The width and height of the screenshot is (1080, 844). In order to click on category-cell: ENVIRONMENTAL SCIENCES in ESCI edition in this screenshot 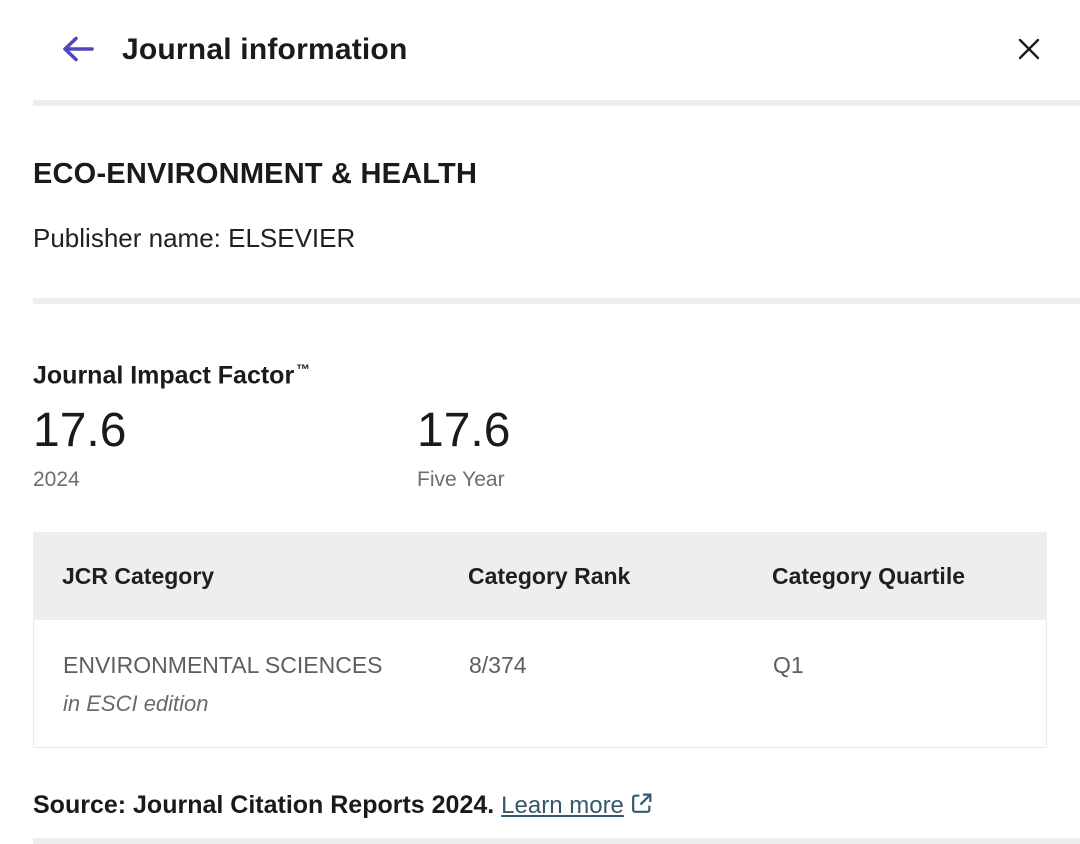, I will do `click(251, 684)`.